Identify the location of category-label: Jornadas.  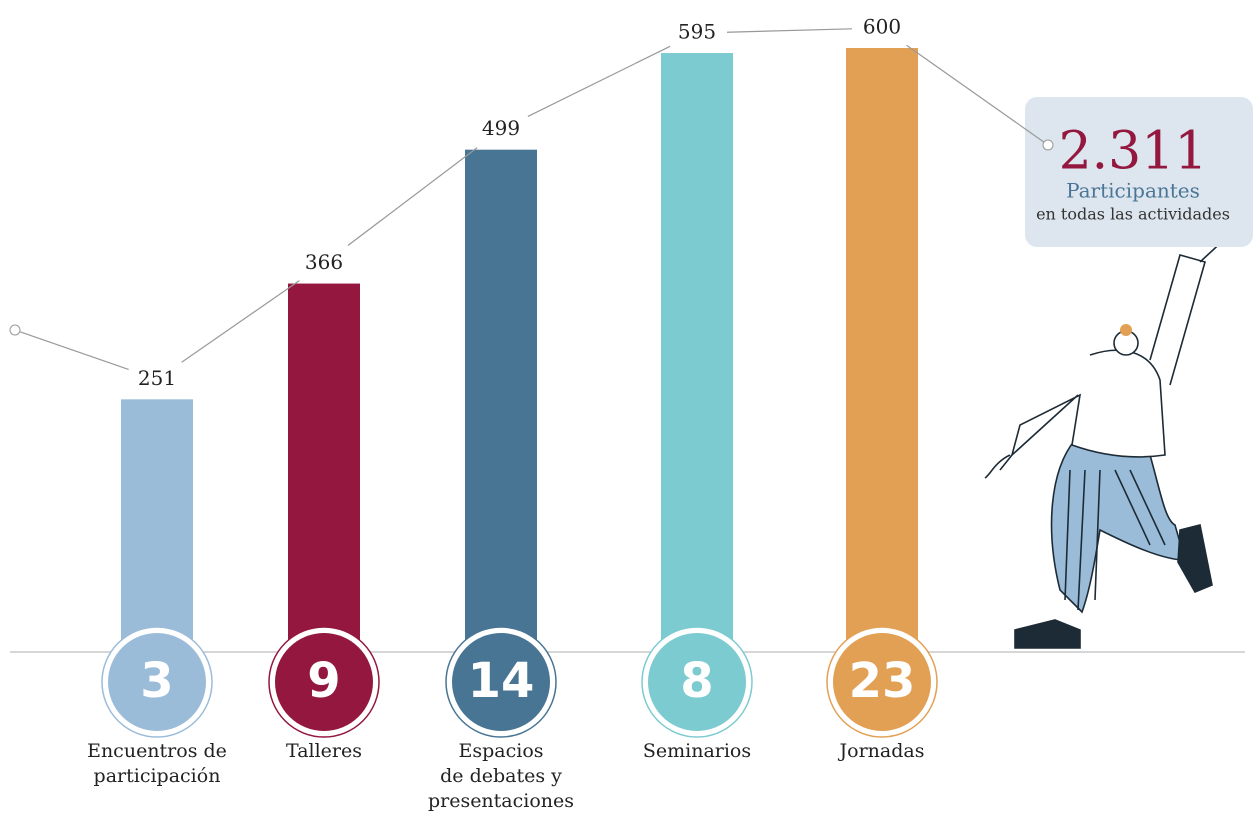
(881, 751).